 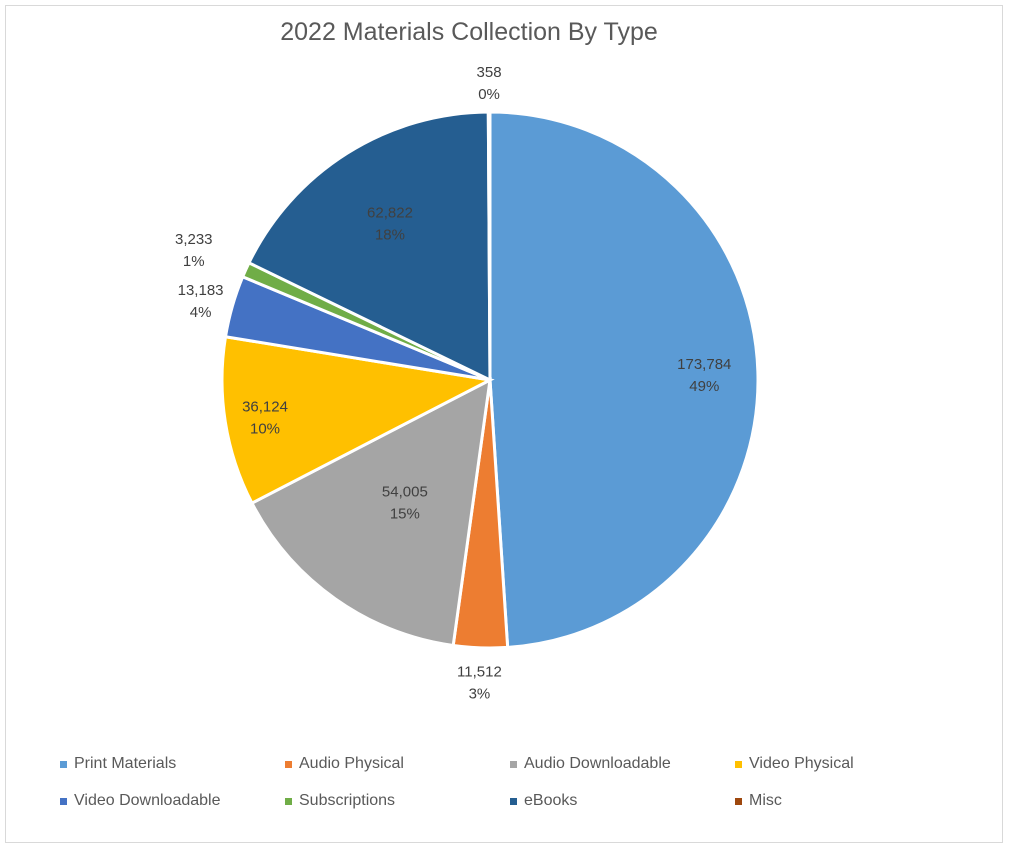 I want to click on legend-label: Video Downloadable, so click(x=147, y=800).